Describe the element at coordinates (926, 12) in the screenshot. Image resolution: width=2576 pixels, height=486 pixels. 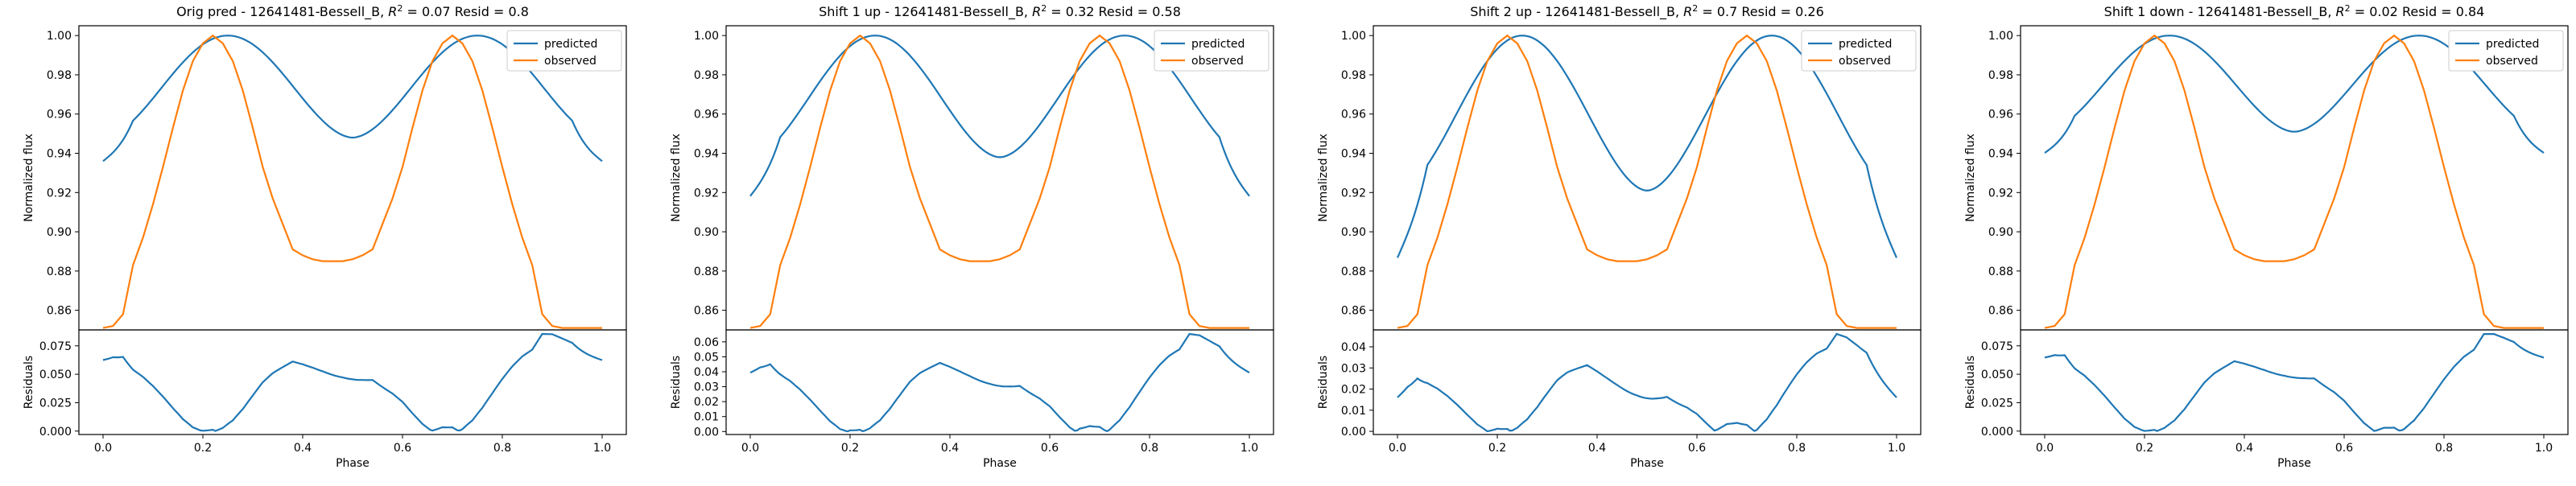
I see `chart-title-prefix: Shift 1 up - 12641481-Bessell_B,` at that location.